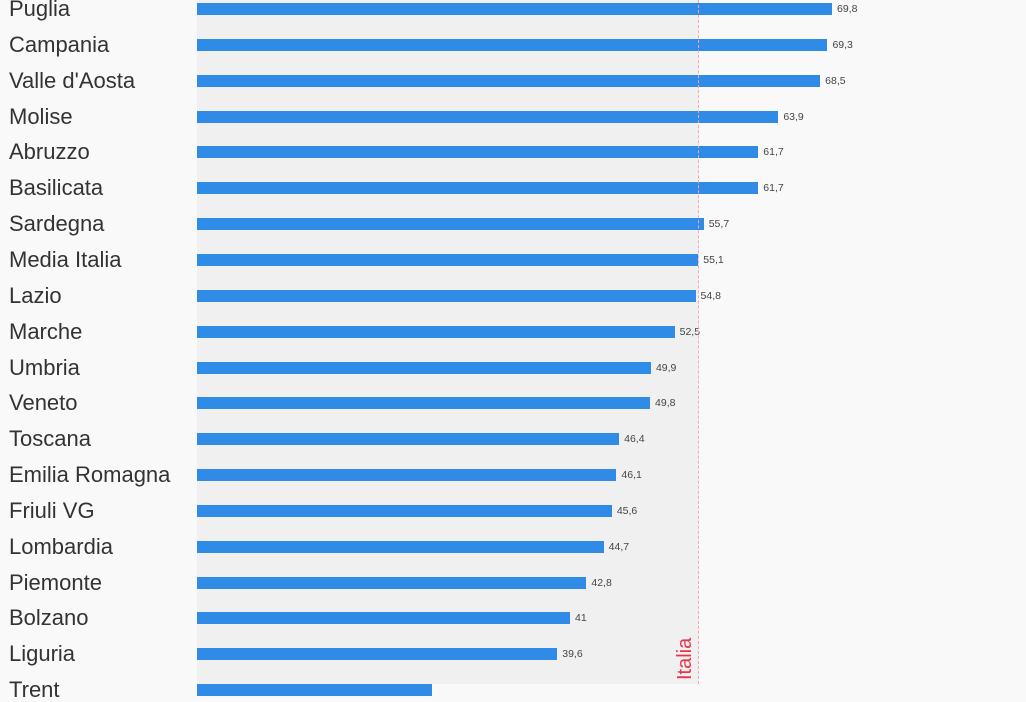 This screenshot has width=1026, height=702. I want to click on value-label: 49,9, so click(666, 367).